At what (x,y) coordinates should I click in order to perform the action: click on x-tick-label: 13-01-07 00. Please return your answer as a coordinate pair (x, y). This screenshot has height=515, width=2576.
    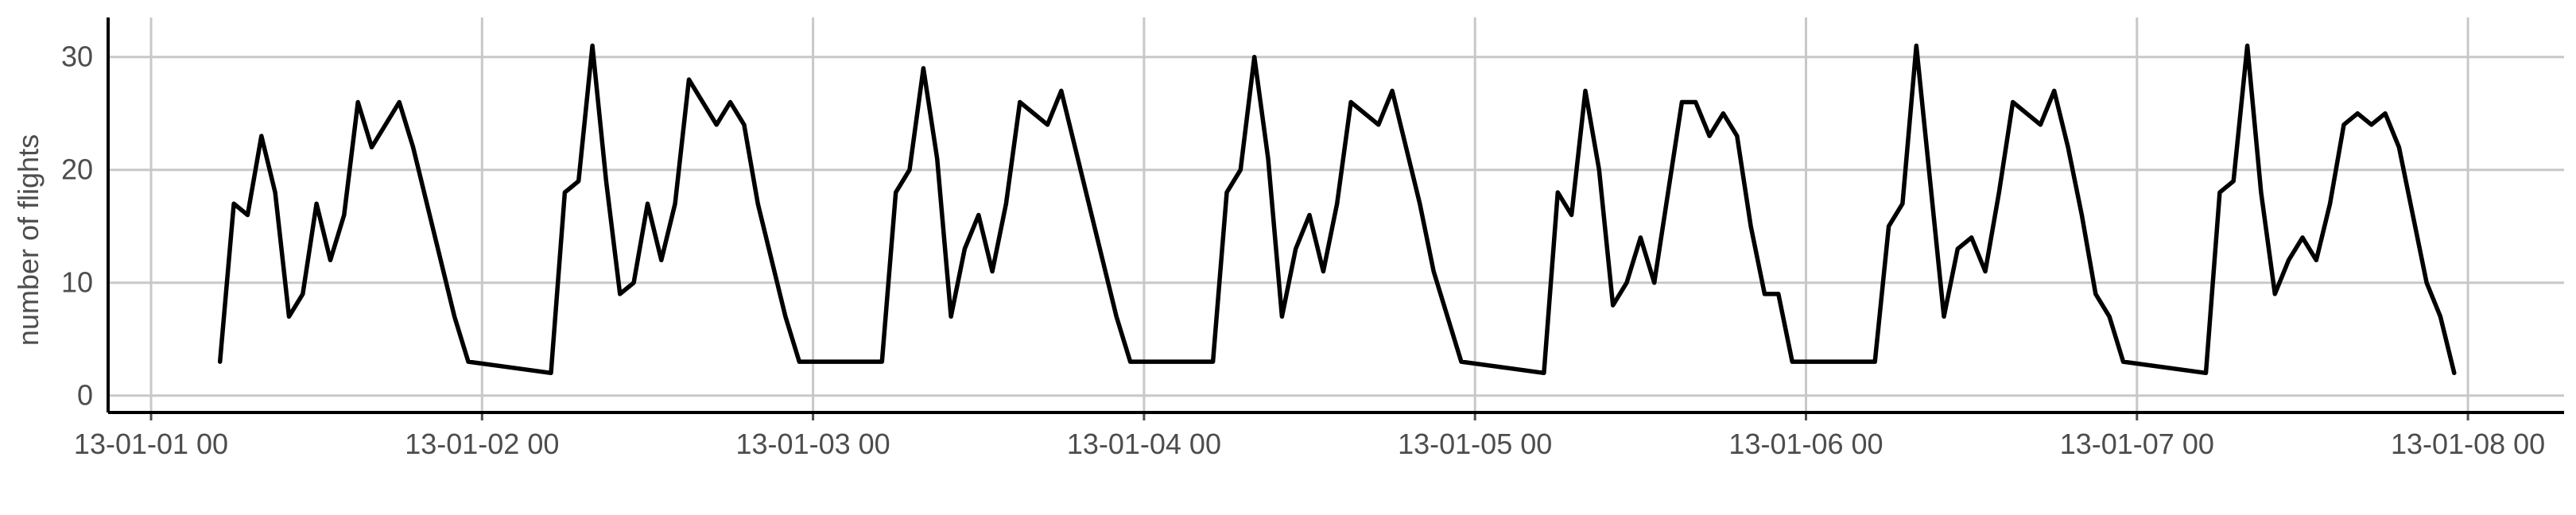
    Looking at the image, I should click on (2137, 444).